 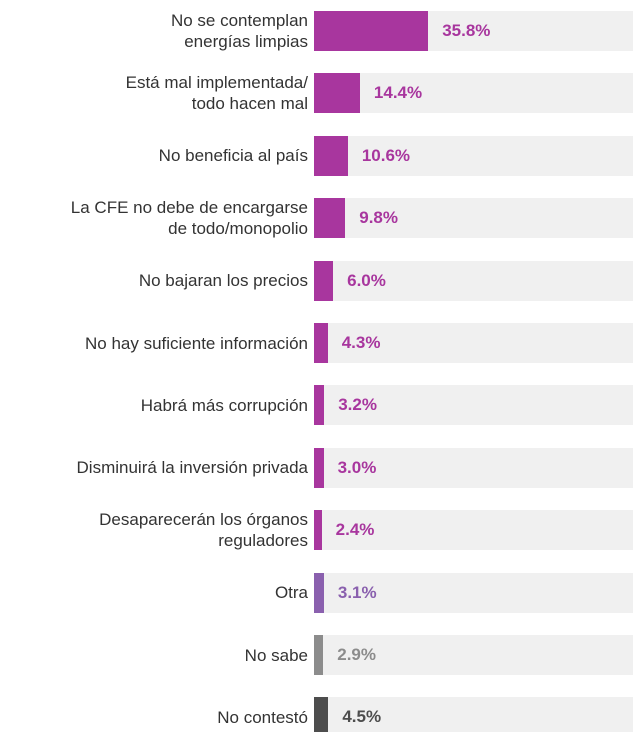 I want to click on value-label: 2.9%, so click(x=356, y=654).